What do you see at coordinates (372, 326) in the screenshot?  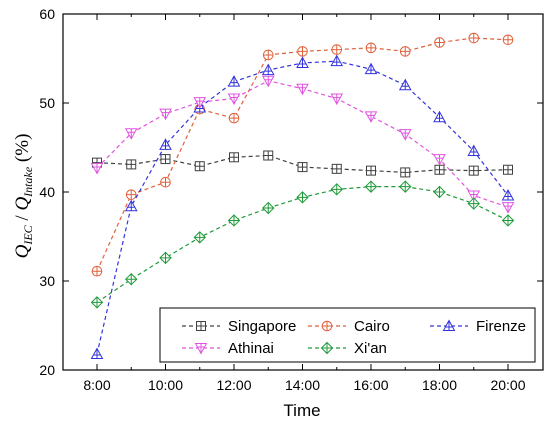 I see `legend-label-cairo: Cairo` at bounding box center [372, 326].